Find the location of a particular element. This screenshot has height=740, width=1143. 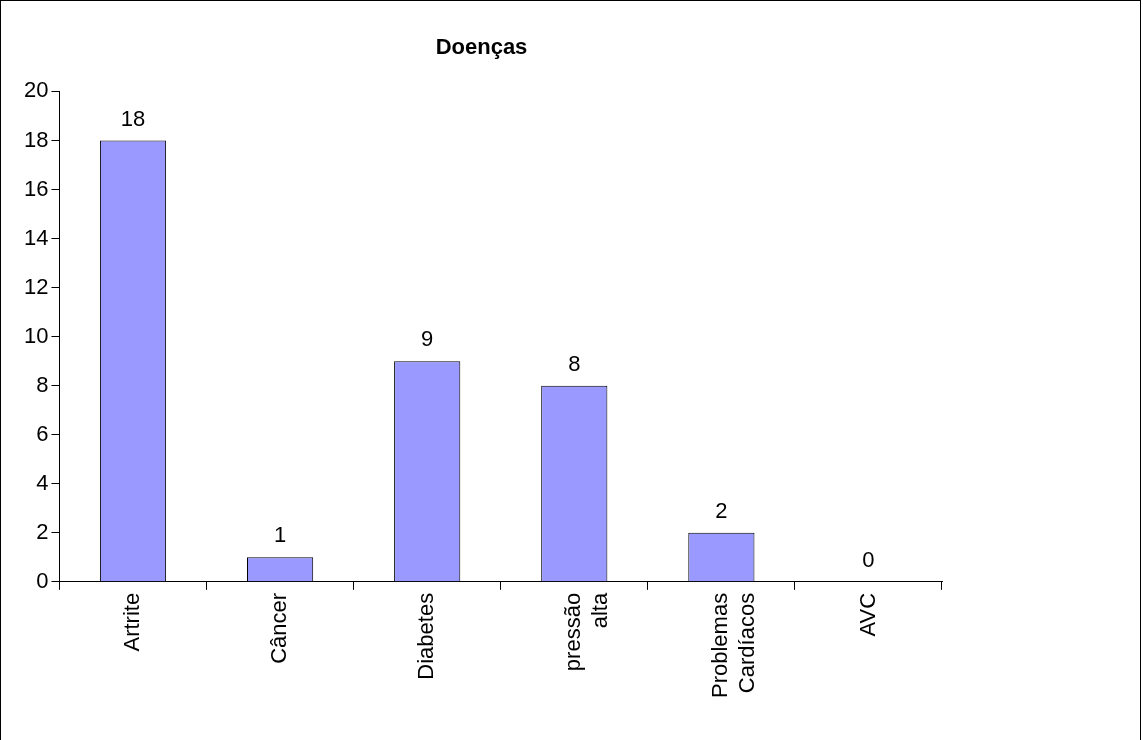

y-tick-label: 12 is located at coordinates (36, 286).